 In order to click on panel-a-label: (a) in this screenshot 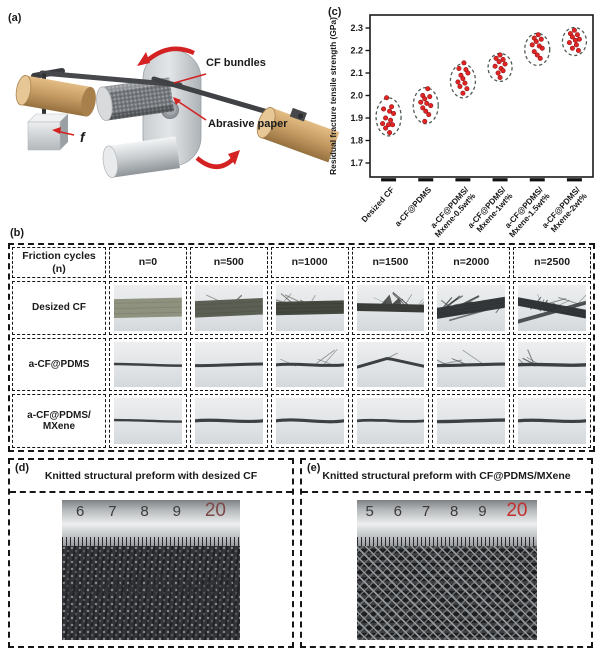, I will do `click(15, 18)`.